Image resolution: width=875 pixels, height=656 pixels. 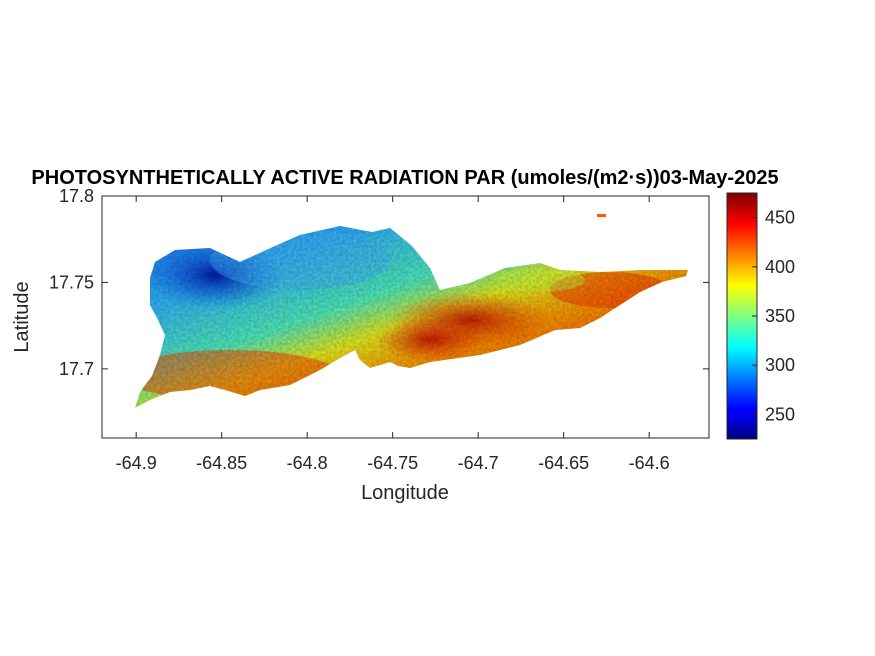 What do you see at coordinates (780, 218) in the screenshot?
I see `colorbar-tick-label: 450` at bounding box center [780, 218].